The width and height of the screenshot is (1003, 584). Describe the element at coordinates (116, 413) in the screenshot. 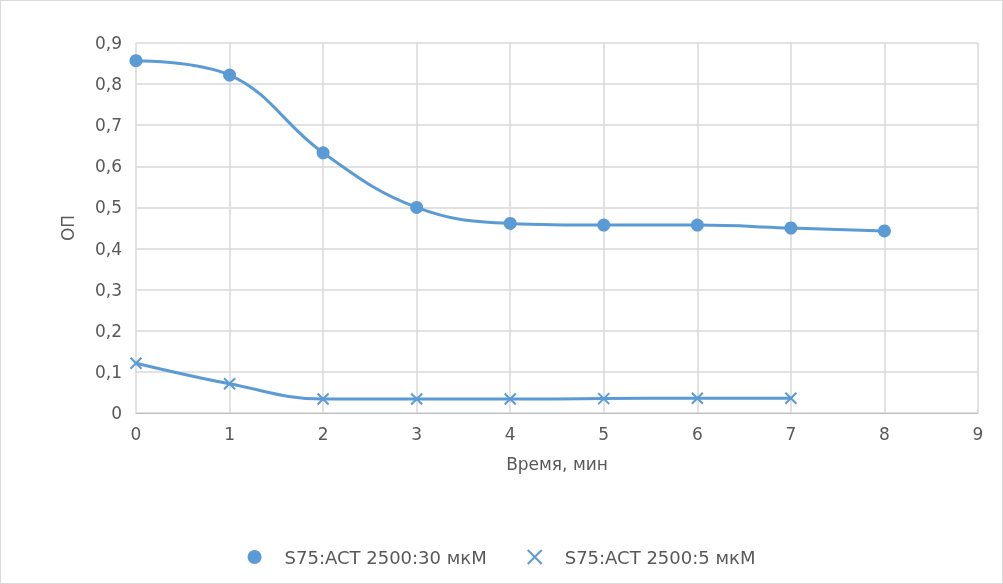

I see `y-tick-label: 0` at that location.